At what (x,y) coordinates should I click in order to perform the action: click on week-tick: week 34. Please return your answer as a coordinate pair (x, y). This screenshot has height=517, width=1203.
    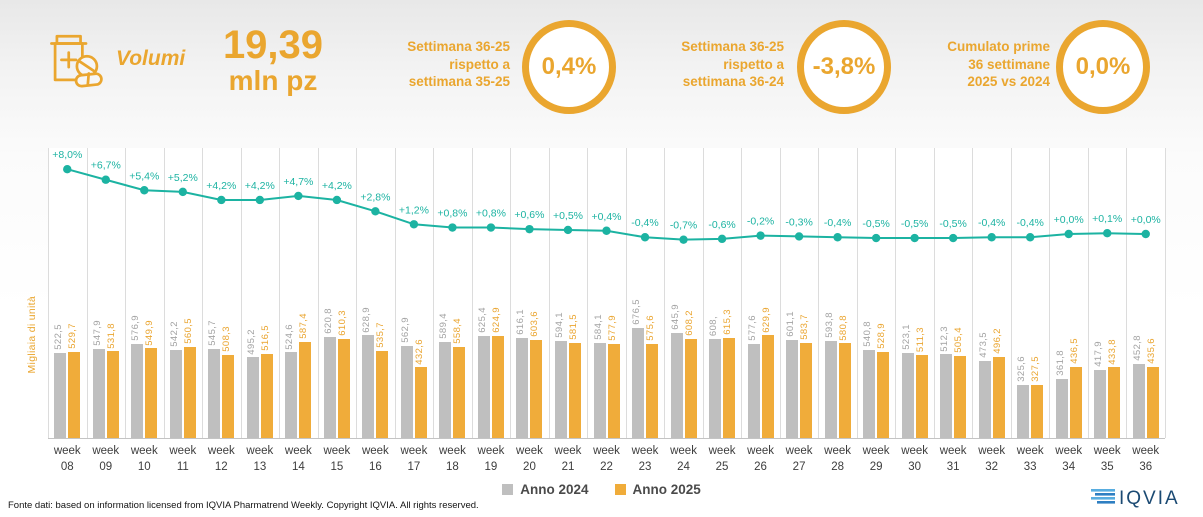
    Looking at the image, I should click on (1069, 459).